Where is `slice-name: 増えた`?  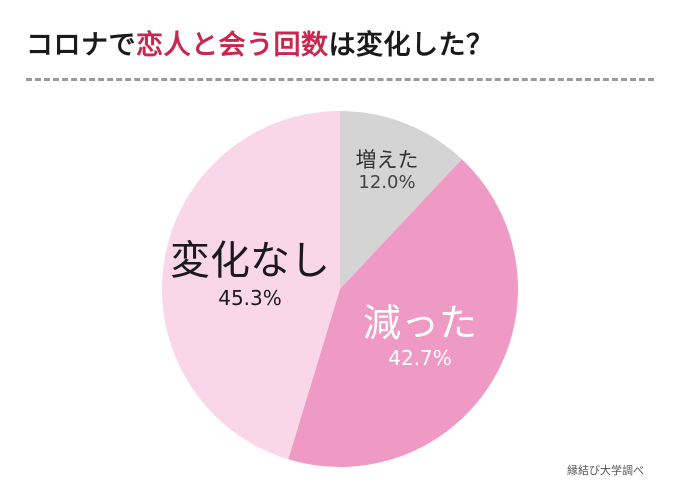
slice-name: 増えた is located at coordinates (387, 160).